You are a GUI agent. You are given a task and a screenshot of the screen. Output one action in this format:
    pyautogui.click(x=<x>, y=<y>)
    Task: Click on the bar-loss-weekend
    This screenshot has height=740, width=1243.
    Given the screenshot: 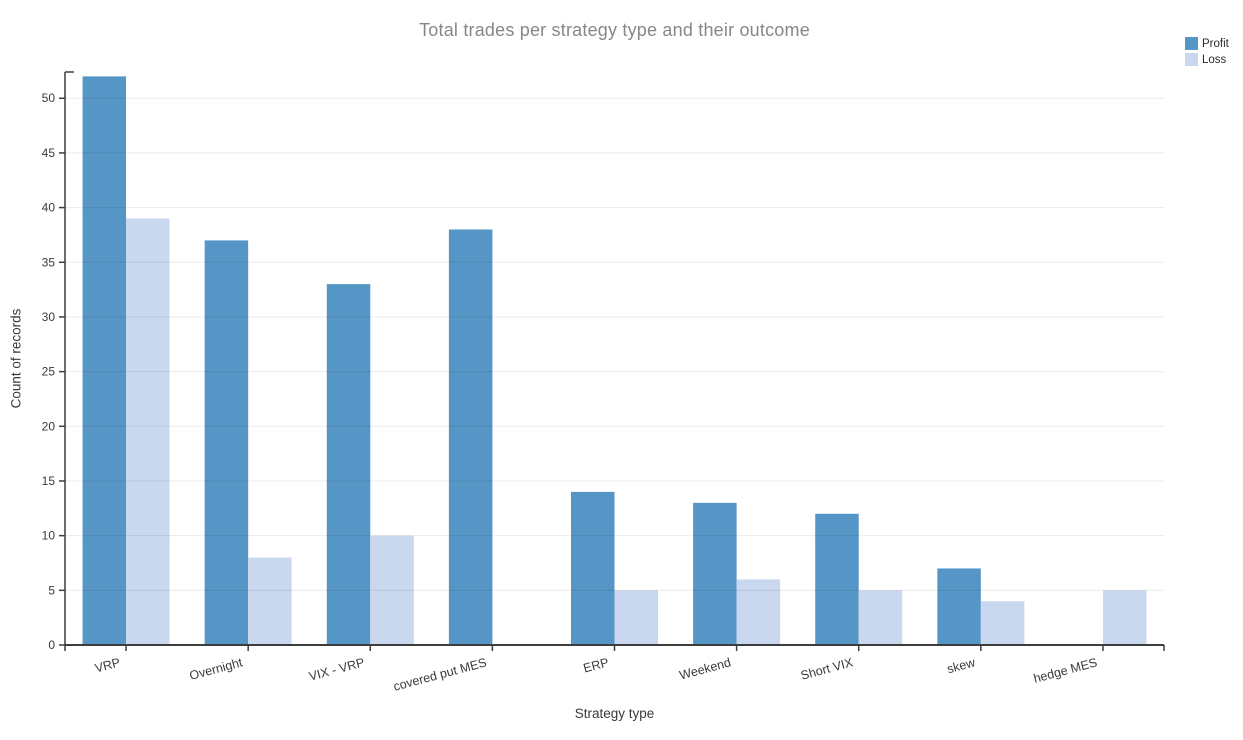 What is the action you would take?
    pyautogui.click(x=758, y=612)
    